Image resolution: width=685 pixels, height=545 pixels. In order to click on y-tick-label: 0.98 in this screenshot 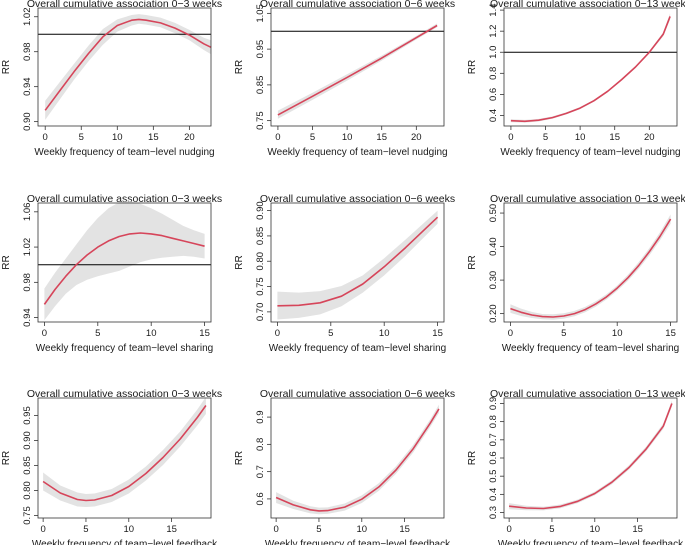, I will do `click(27, 51)`.